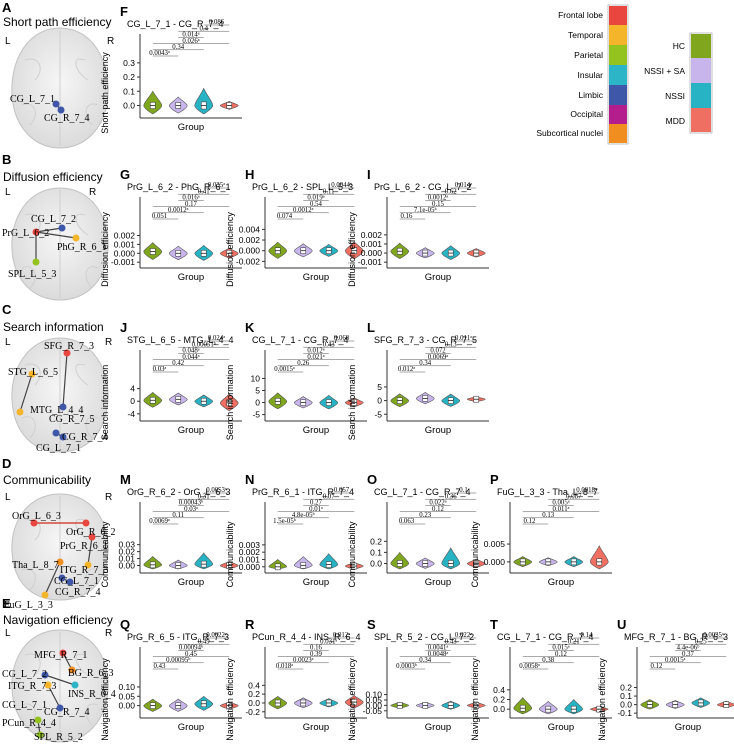 This screenshot has width=734, height=753. What do you see at coordinates (256, 415) in the screenshot?
I see `y-tick-label: -5` at bounding box center [256, 415].